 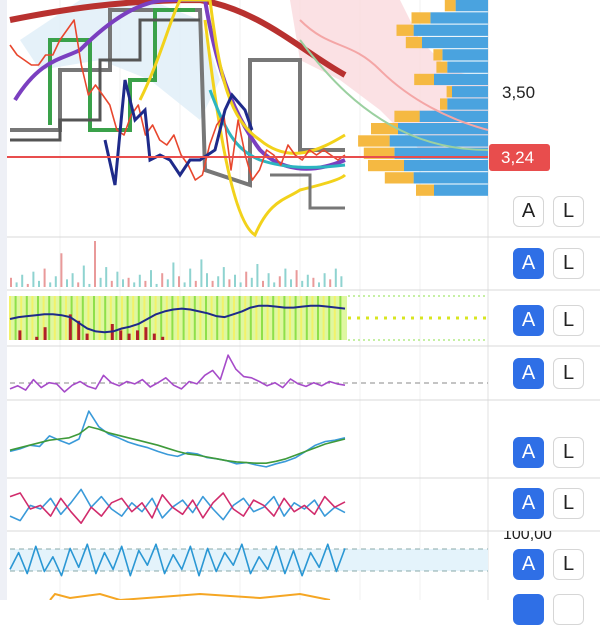 What do you see at coordinates (568, 609) in the screenshot?
I see `panel-7-log-button-clipped` at bounding box center [568, 609].